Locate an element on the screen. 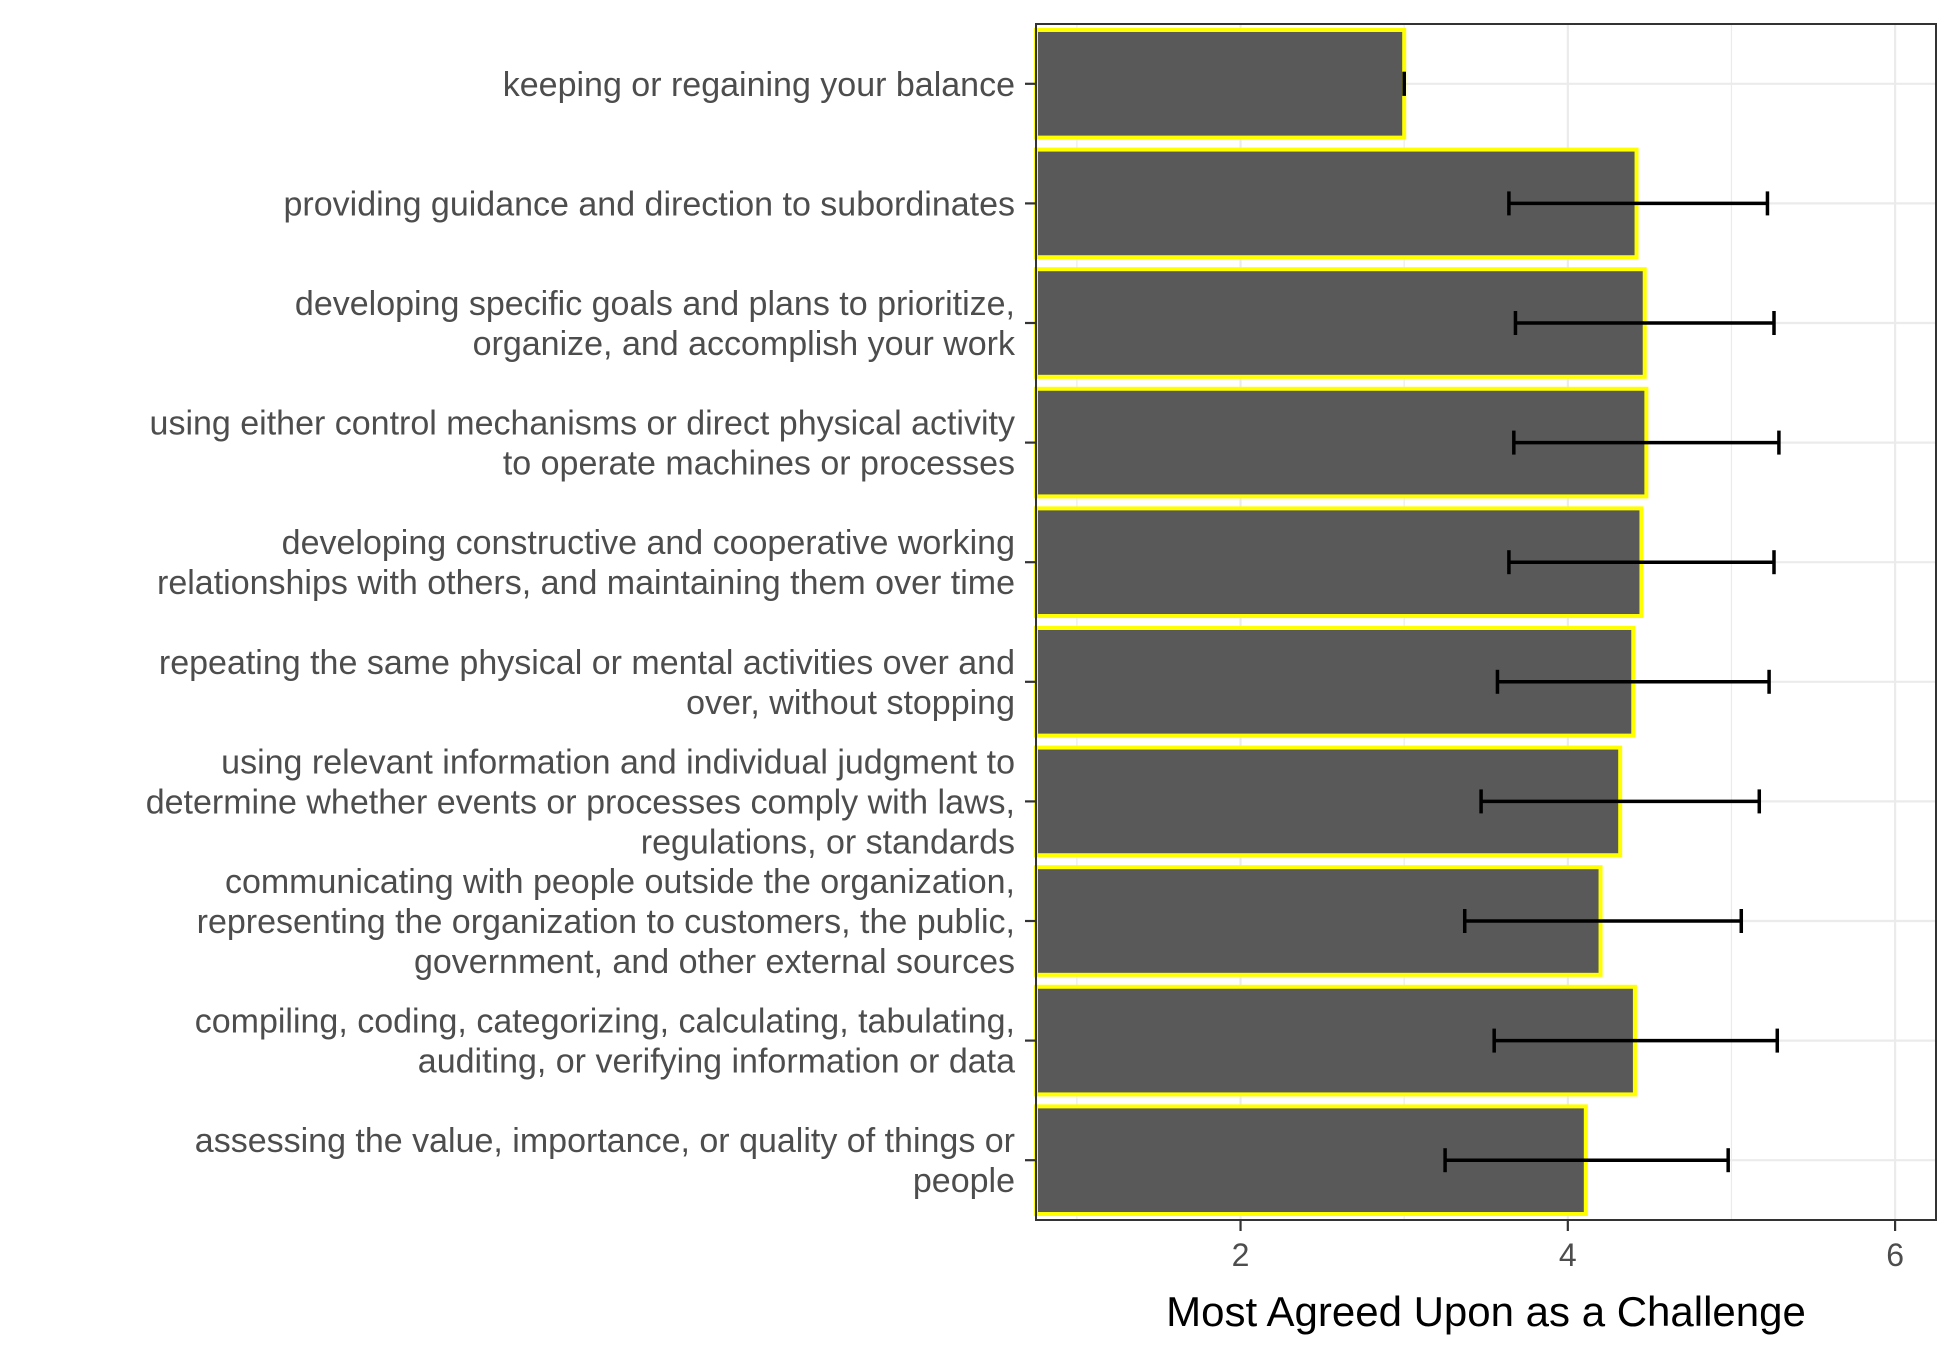  x-axis-title: Most Agreed Upon as a Challenge is located at coordinates (1486, 1311).